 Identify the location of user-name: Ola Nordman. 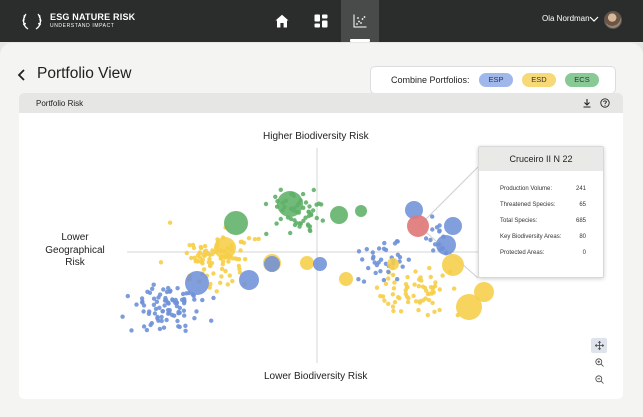
(566, 18).